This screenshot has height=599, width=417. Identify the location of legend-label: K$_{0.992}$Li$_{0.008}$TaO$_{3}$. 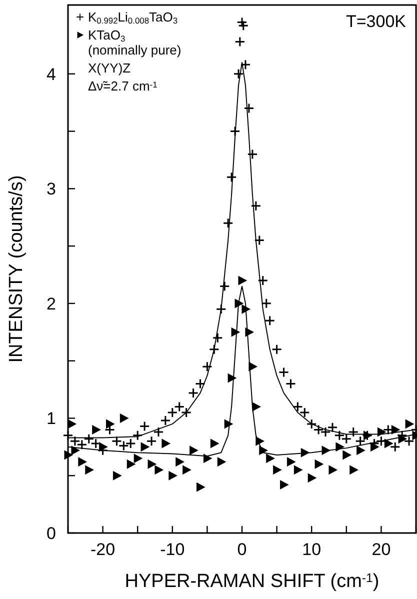
(133, 18).